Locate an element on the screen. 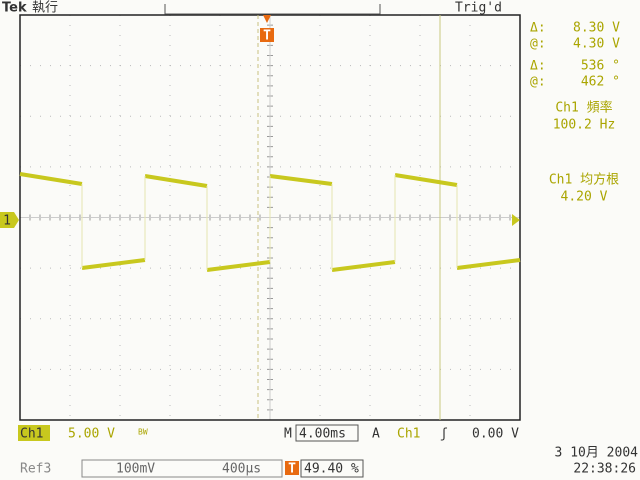 The width and height of the screenshot is (640, 480). time: 22:38:26 is located at coordinates (604, 469).